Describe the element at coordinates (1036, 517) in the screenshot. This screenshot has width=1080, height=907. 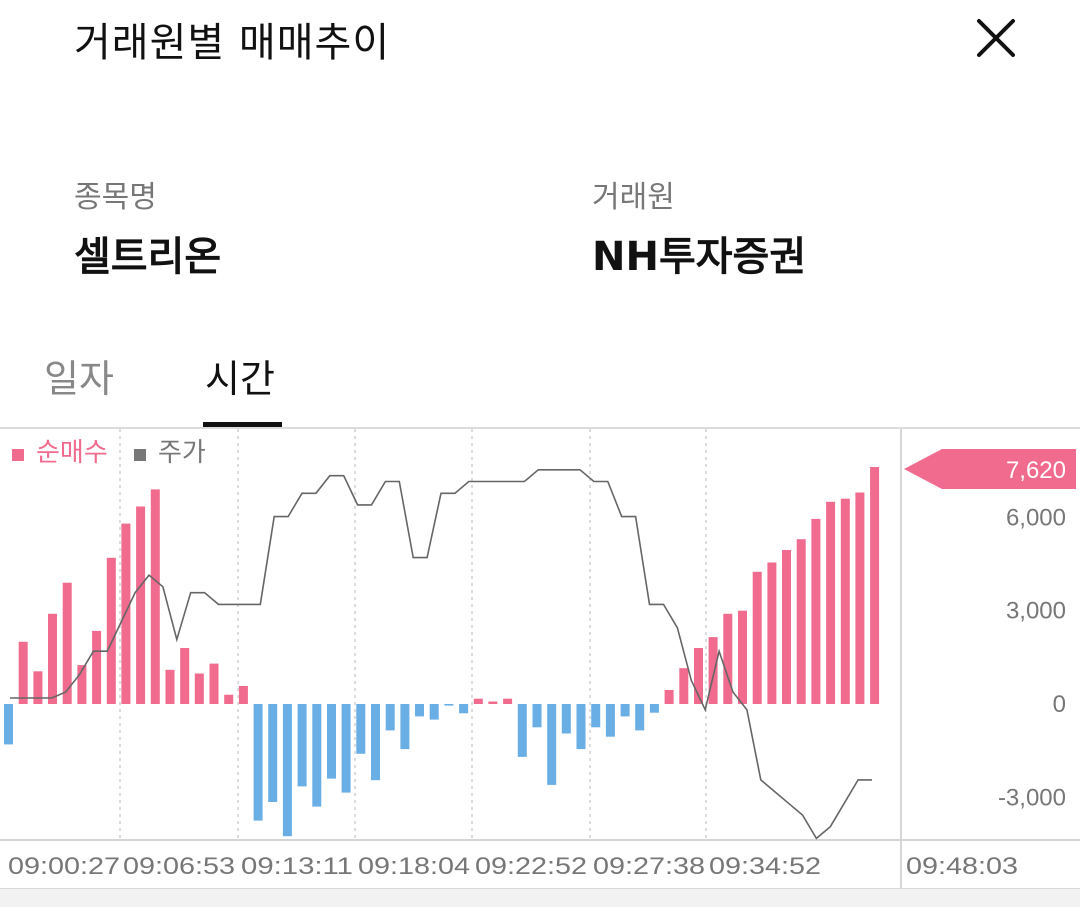
I see `y-tick-label: 6,000` at that location.